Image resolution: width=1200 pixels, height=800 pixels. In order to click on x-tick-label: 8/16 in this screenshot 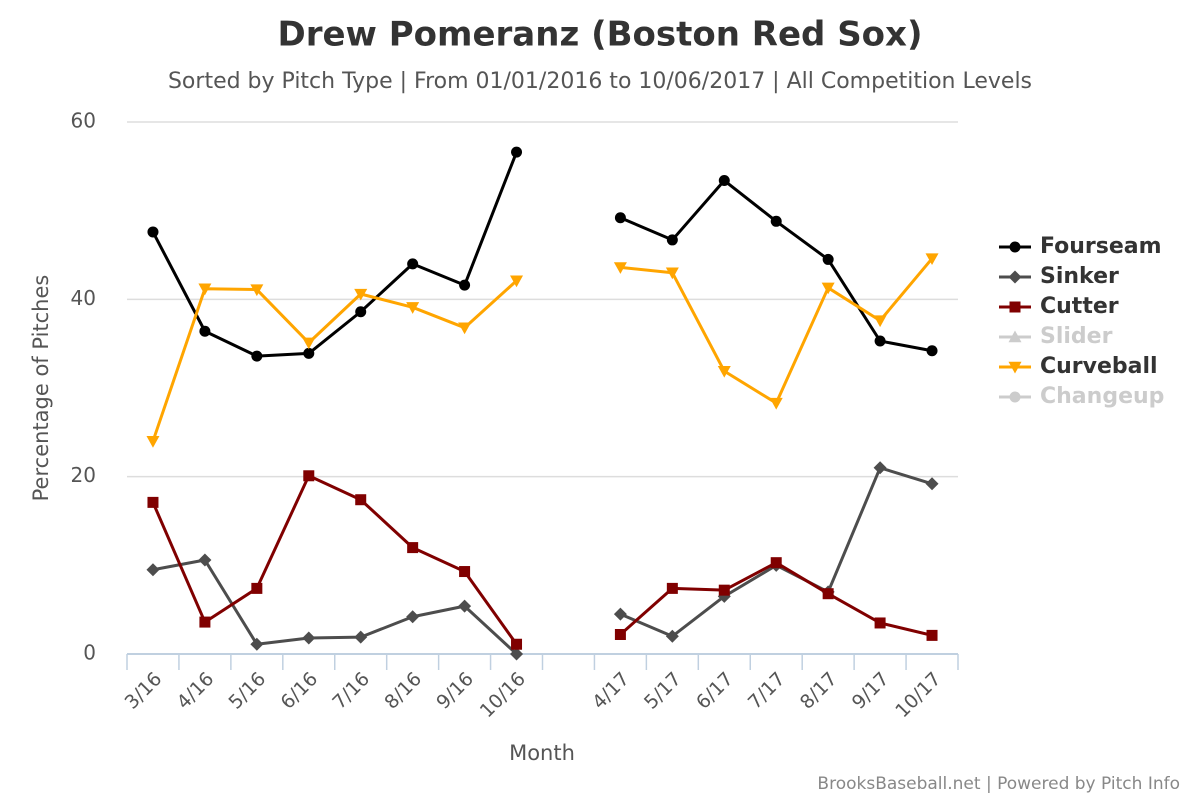, I will do `click(403, 691)`.